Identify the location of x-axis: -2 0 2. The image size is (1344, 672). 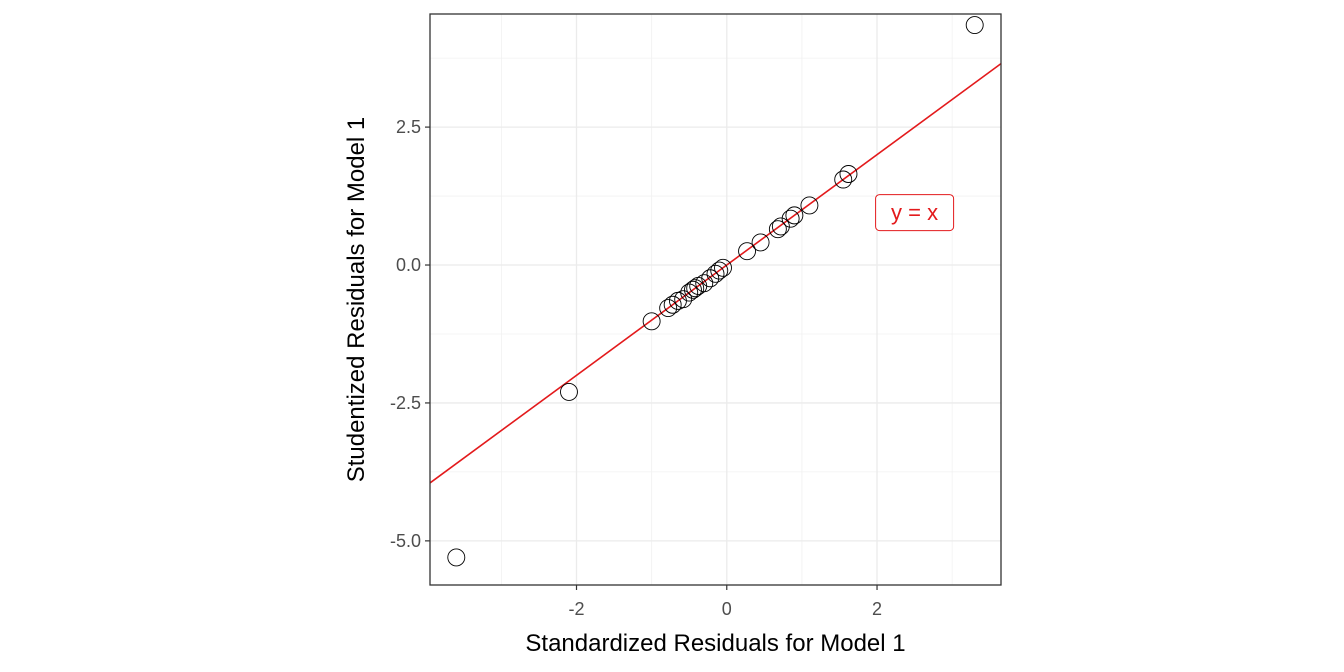
(725, 602).